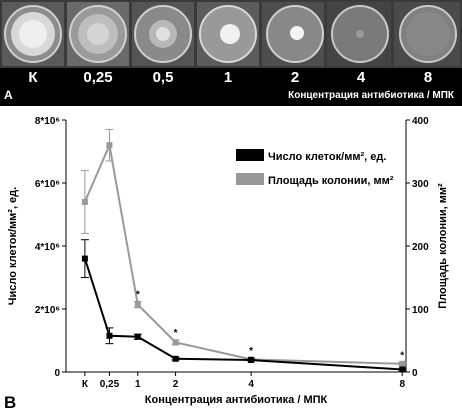  I want to click on x-tick-label: 8, so click(402, 384).